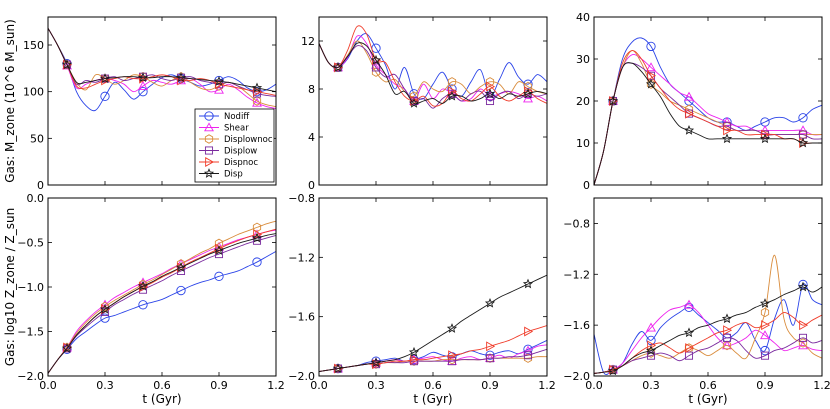 The width and height of the screenshot is (830, 409). I want to click on series-line-dispnoc, so click(162, 301).